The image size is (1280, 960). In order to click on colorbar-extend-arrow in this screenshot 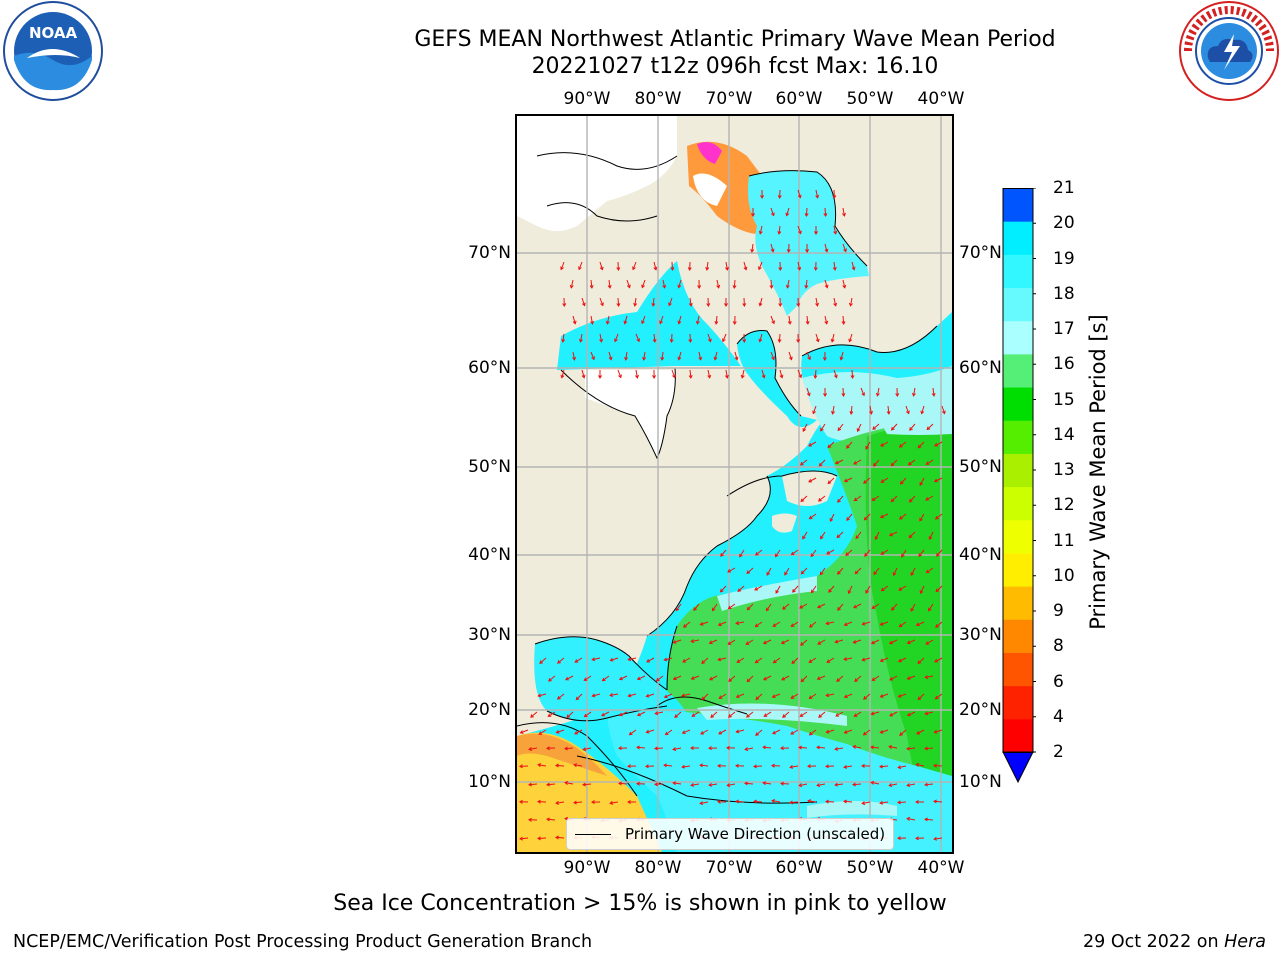, I will do `click(1018, 767)`.